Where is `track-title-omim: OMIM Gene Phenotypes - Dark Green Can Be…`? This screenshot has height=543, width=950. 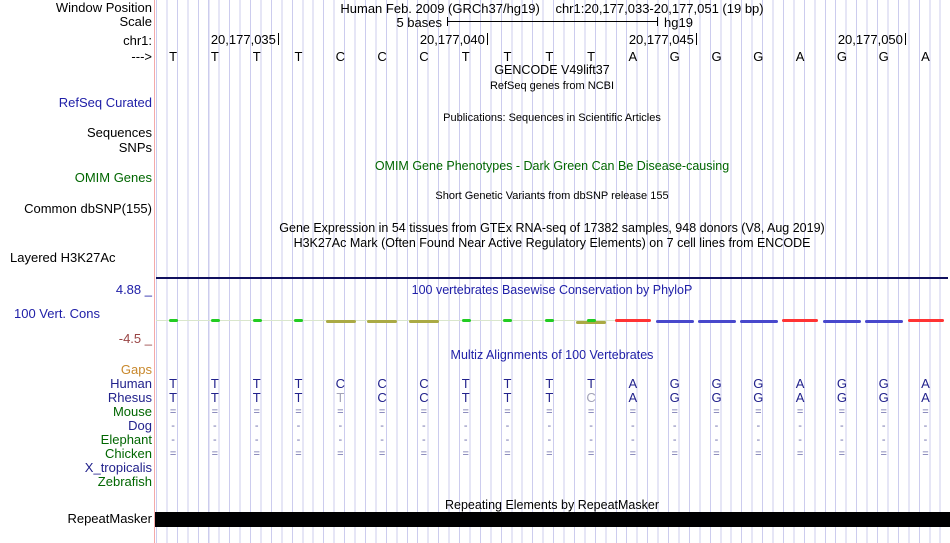 track-title-omim: OMIM Gene Phenotypes - Dark Green Can Be… is located at coordinates (552, 166).